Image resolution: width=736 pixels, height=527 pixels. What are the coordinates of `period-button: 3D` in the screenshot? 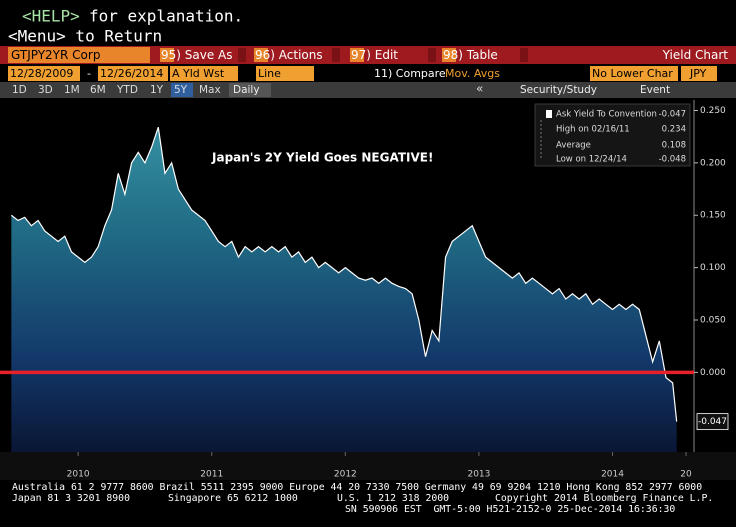 It's located at (45, 90).